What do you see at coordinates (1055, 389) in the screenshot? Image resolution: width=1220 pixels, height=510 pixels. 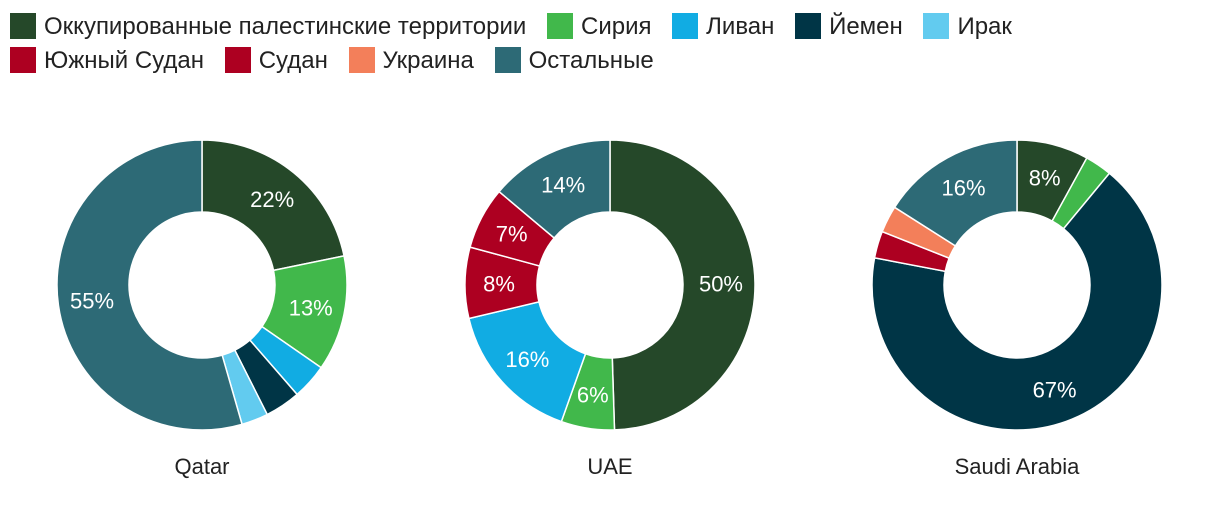 I see `slice-label: 67%` at bounding box center [1055, 389].